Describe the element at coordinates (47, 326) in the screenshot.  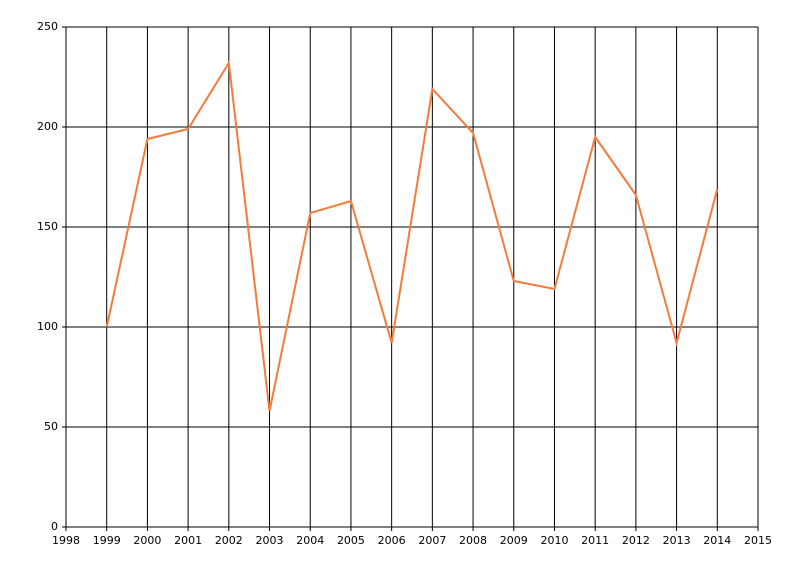
I see `y-tick-label: 100` at that location.